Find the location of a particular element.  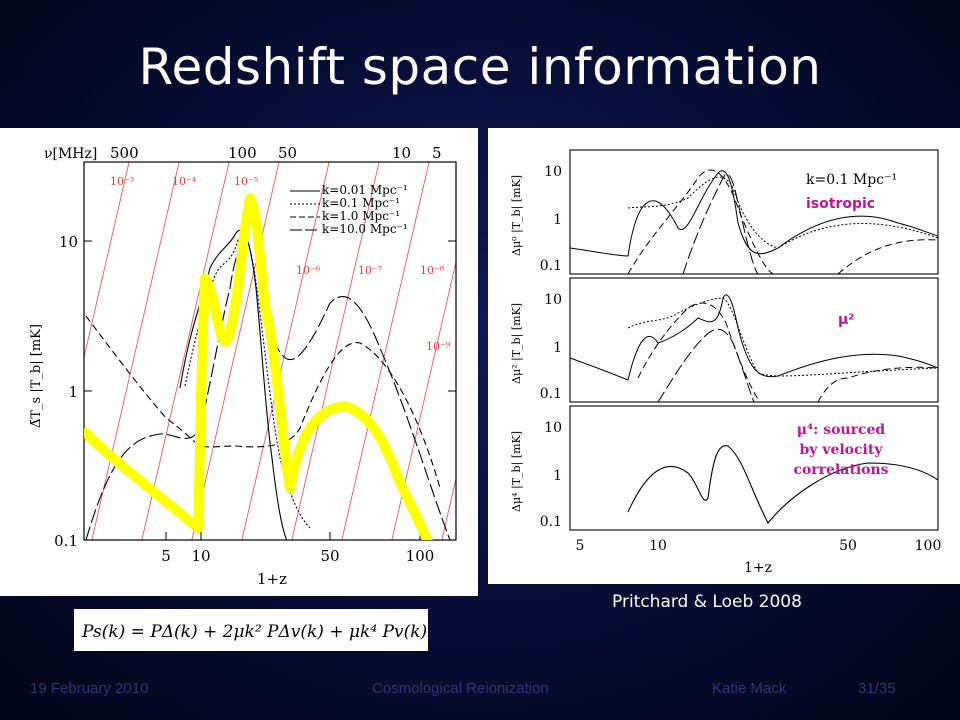

top-tick: 5 is located at coordinates (437, 153).